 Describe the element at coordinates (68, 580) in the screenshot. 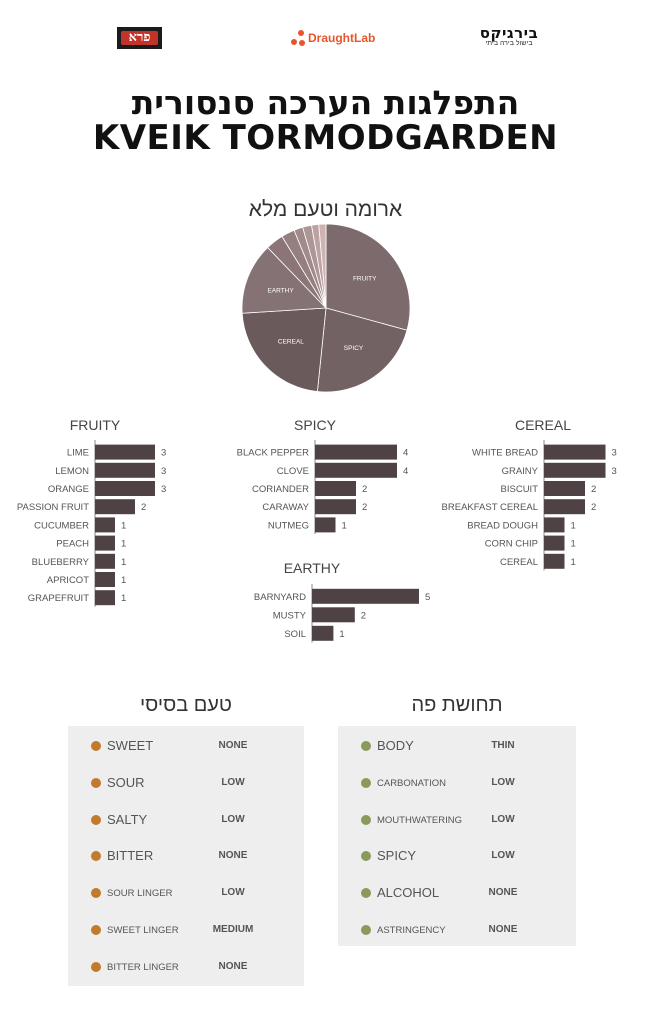

I see `fruity-label-apricot: APRICOT` at that location.